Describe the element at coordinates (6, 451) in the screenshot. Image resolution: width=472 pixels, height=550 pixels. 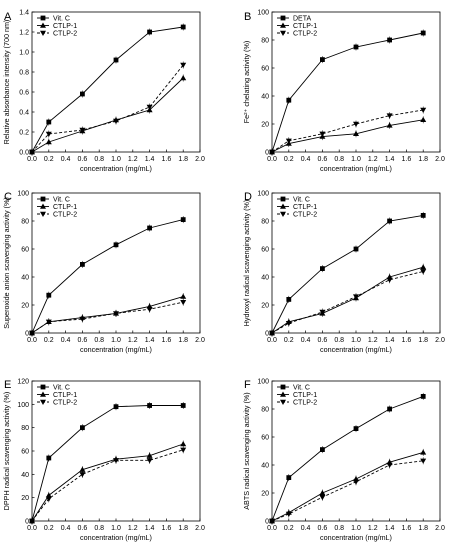
I see `y-axis-label: DPPH radical scavenging activity (%)` at that location.